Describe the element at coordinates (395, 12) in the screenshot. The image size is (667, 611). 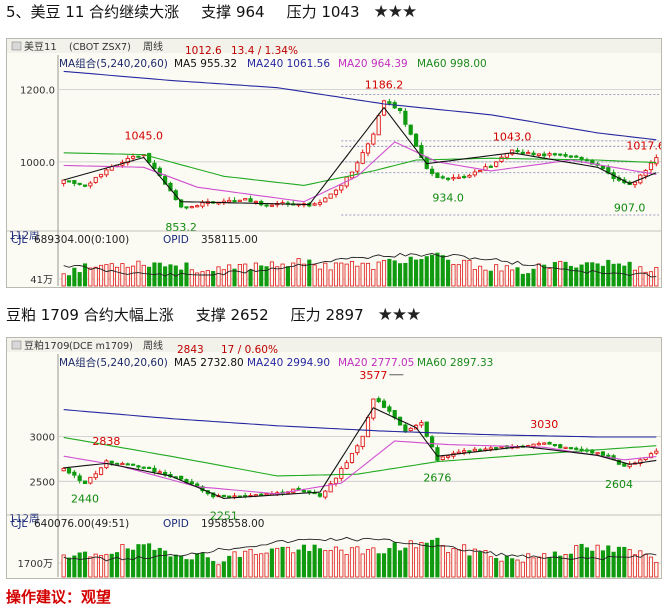
I see `rating-stars: ★★★` at that location.